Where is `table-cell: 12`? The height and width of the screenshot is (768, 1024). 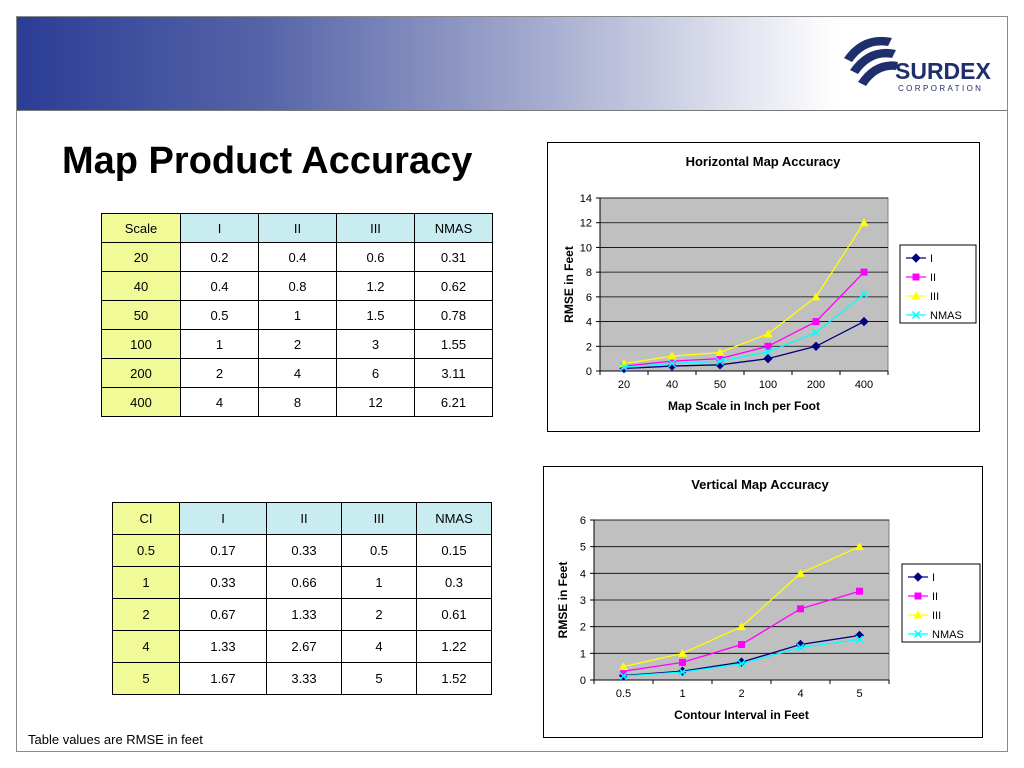 table-cell: 12 is located at coordinates (375, 402).